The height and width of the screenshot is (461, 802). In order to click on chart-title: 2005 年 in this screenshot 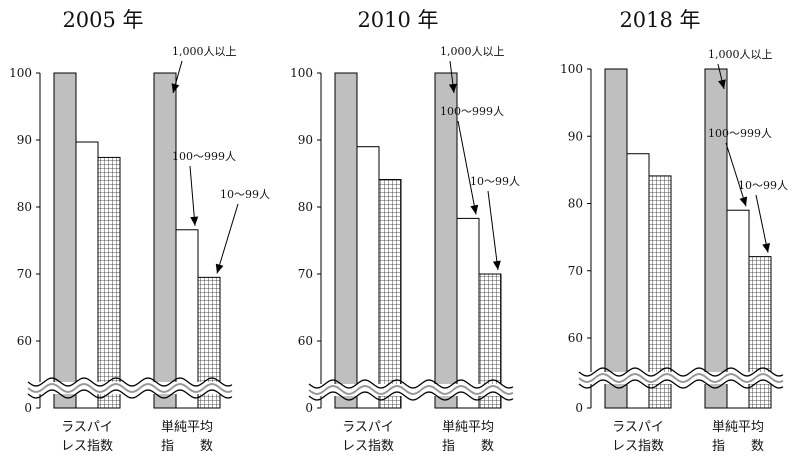, I will do `click(102, 20)`.